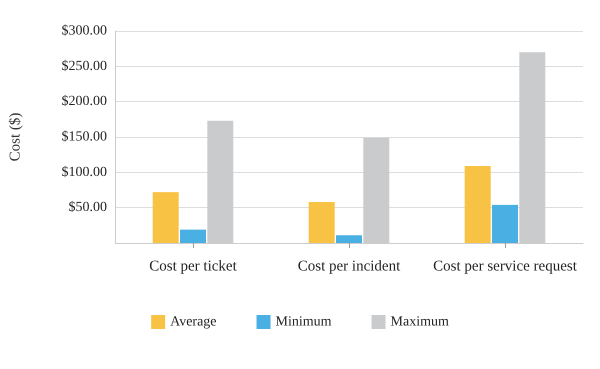 This screenshot has width=600, height=369. Describe the element at coordinates (87, 208) in the screenshot. I see `y-tick-label: $50.00` at that location.